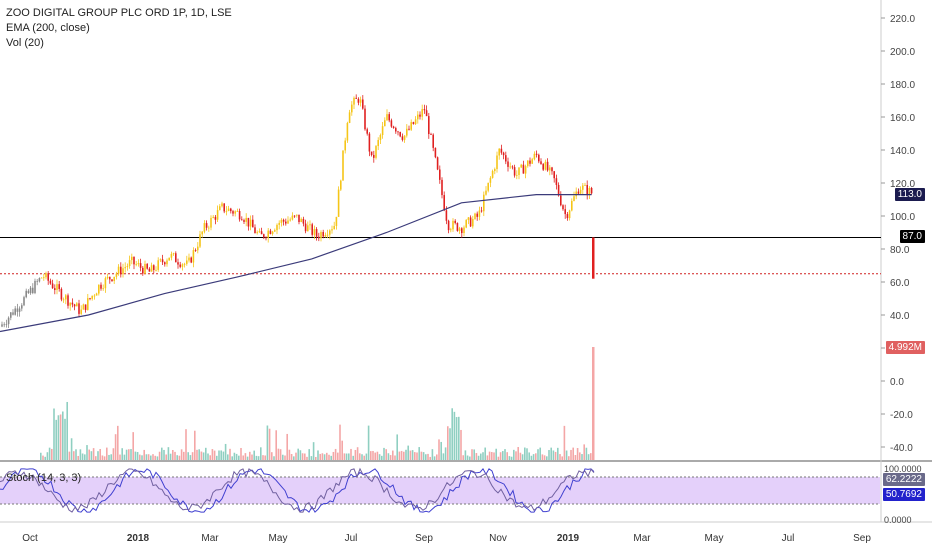 The height and width of the screenshot is (550, 932). I want to click on volume-legend: Vol (20), so click(25, 43).